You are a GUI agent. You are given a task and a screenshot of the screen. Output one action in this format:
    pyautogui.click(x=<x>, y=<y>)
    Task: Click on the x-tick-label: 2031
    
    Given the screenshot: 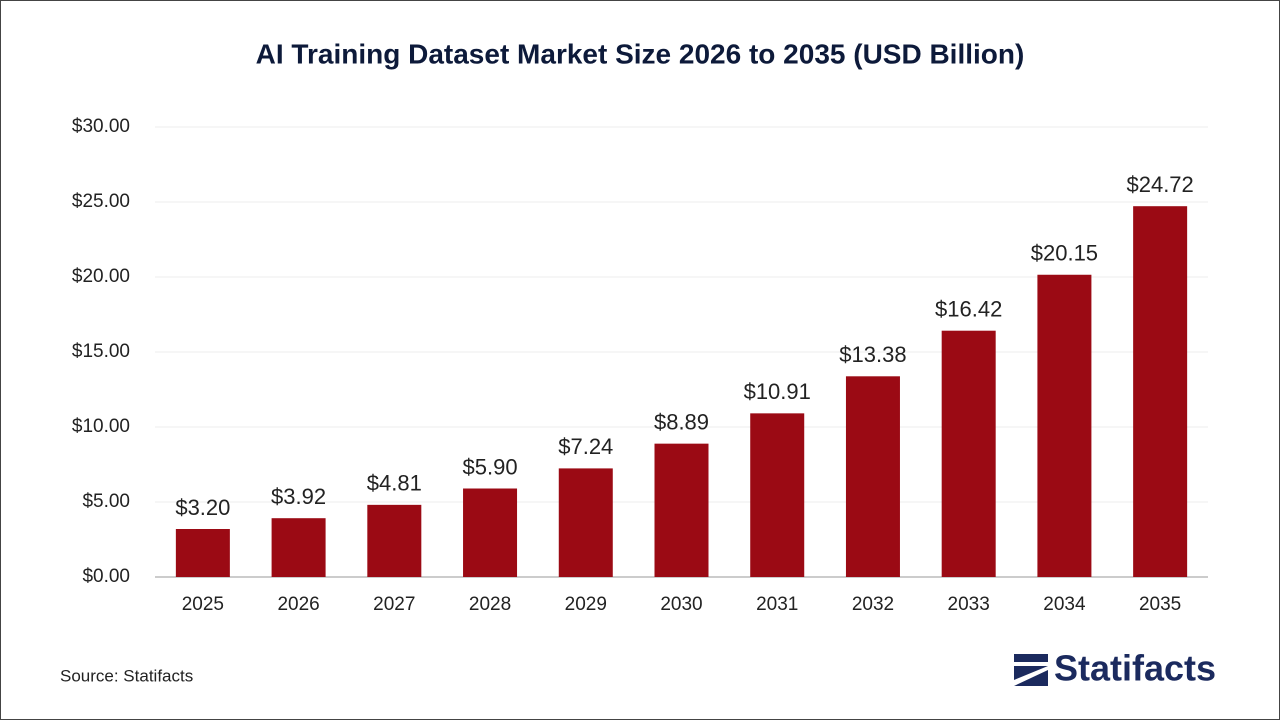 What is the action you would take?
    pyautogui.click(x=777, y=604)
    